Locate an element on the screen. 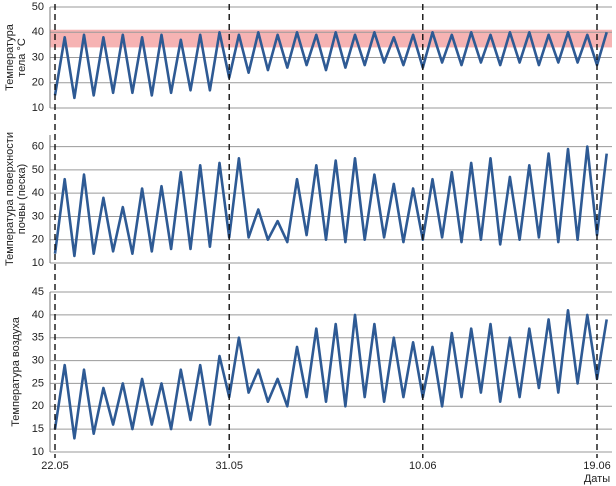 This screenshot has height=486, width=616. y-tick-label: 25 is located at coordinates (38, 383).